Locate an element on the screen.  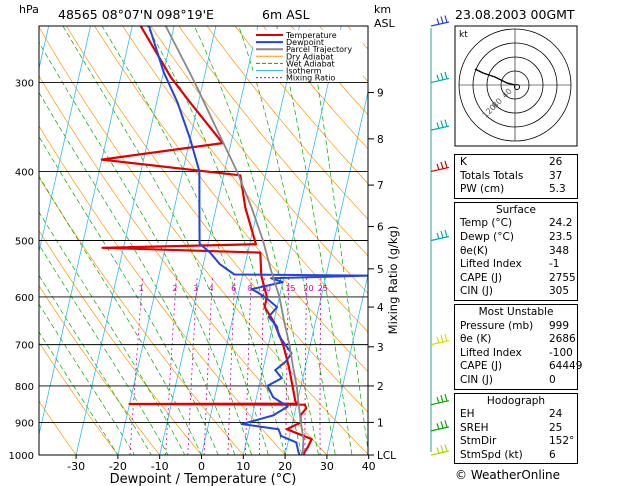
wind-profile is located at coordinates (440, 235).